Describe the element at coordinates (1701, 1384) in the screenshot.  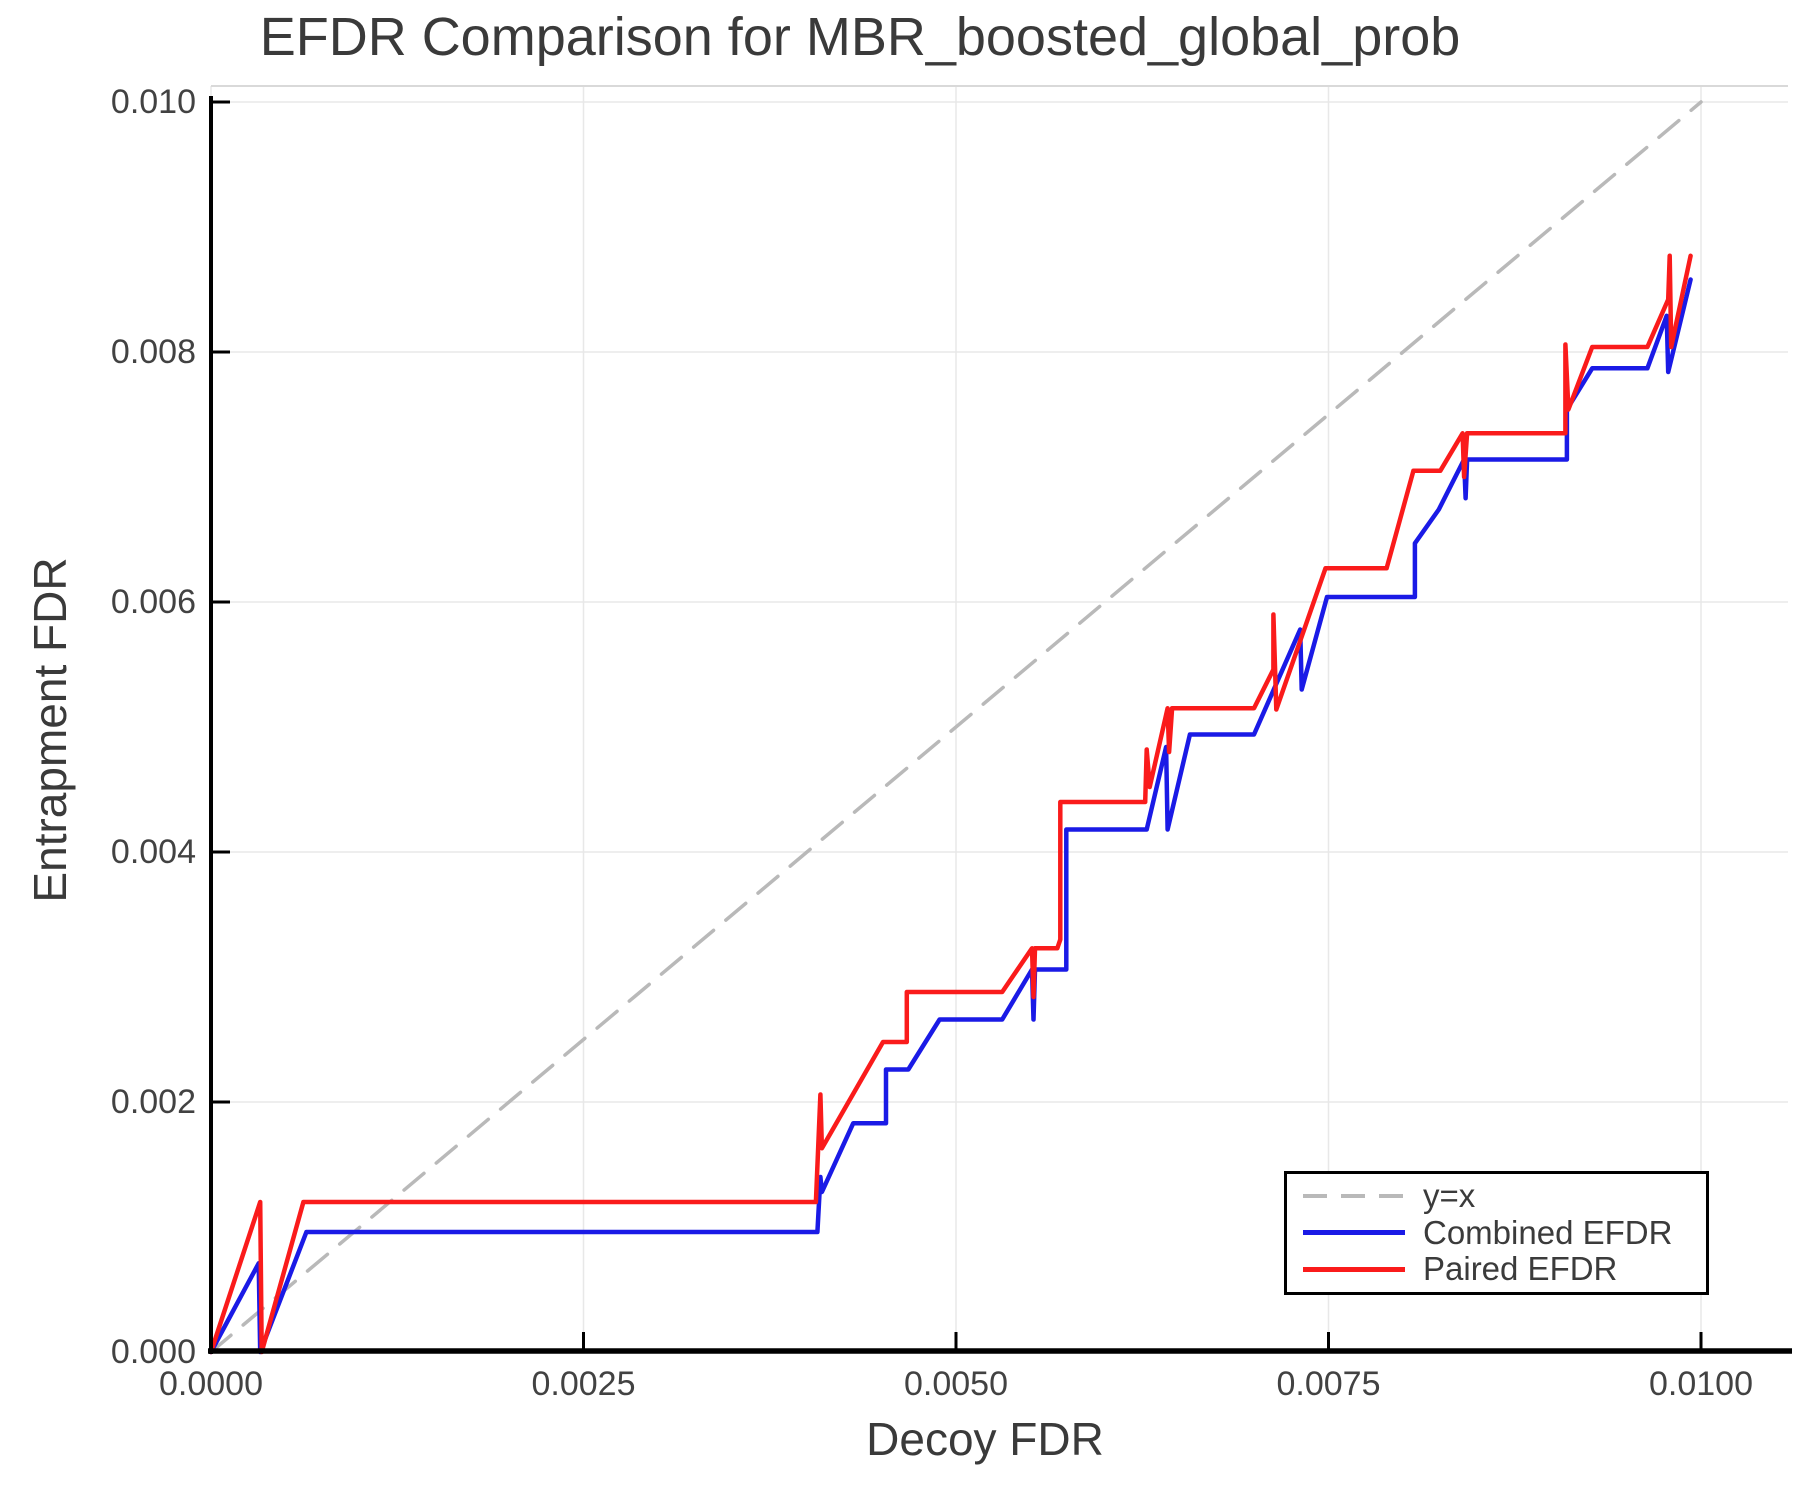
I see `x-tick-label: 0.0100` at that location.